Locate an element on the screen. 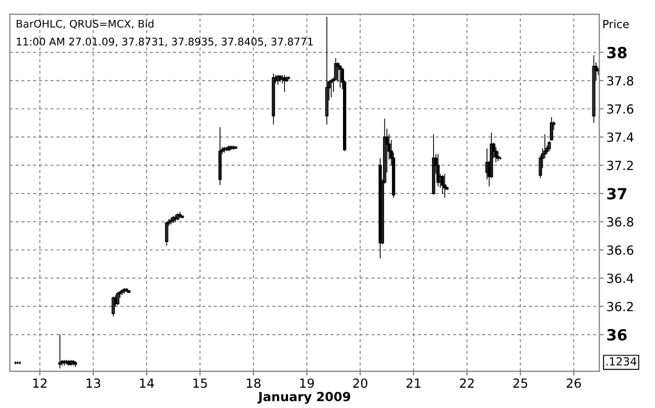  x-tick-label: 20 is located at coordinates (360, 383).